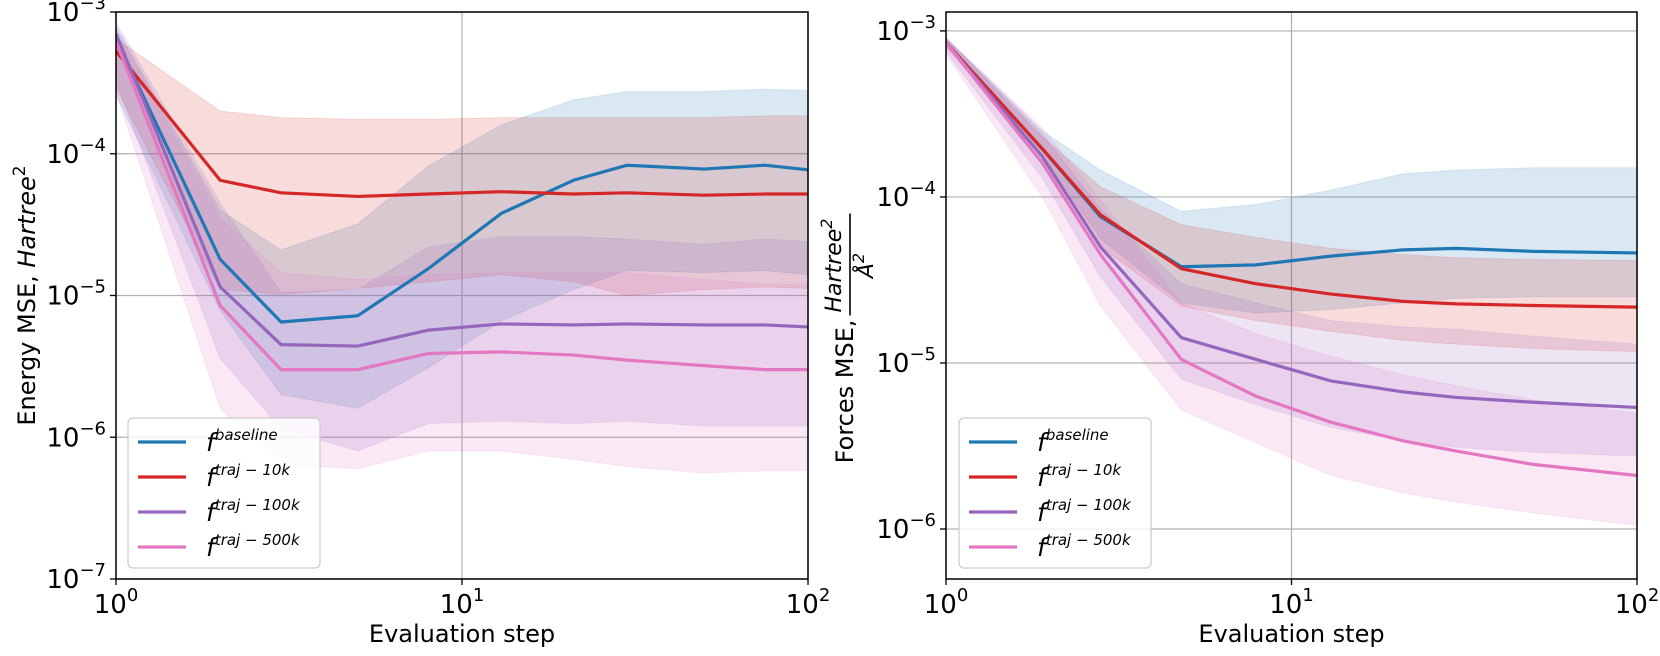 The width and height of the screenshot is (1660, 656). I want to click on series-line-traj_10k, so click(462, 124).